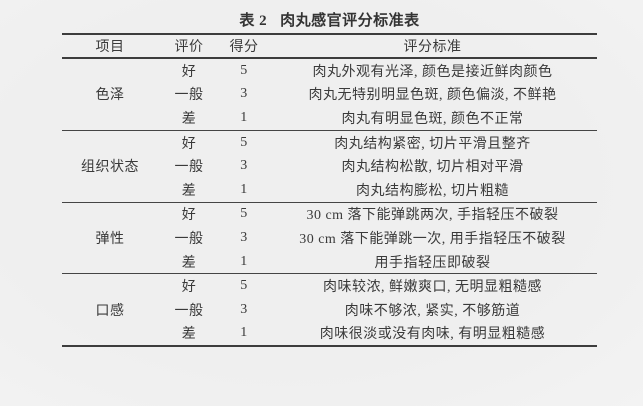 This screenshot has width=643, height=406. What do you see at coordinates (329, 47) in the screenshot?
I see `table-header-row: 项目 评价 得分 评分标准` at bounding box center [329, 47].